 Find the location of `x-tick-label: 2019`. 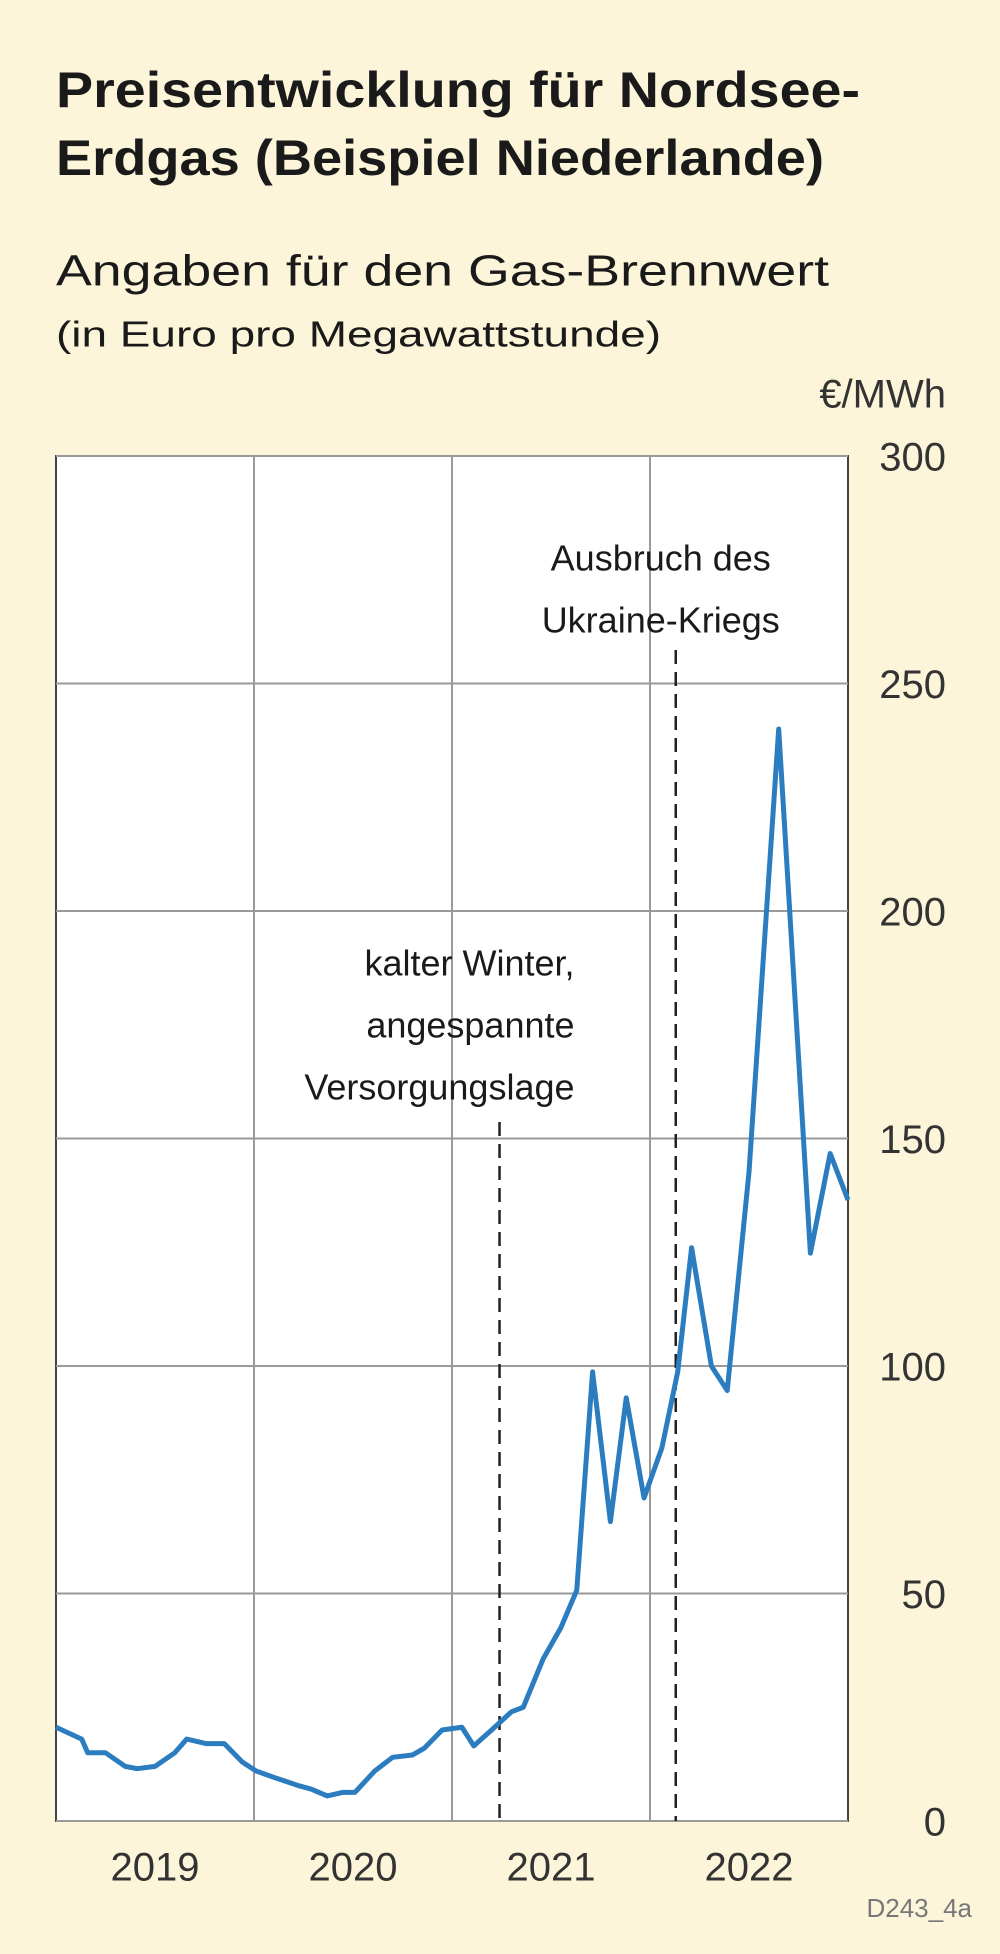

x-tick-label: 2019 is located at coordinates (155, 1868).